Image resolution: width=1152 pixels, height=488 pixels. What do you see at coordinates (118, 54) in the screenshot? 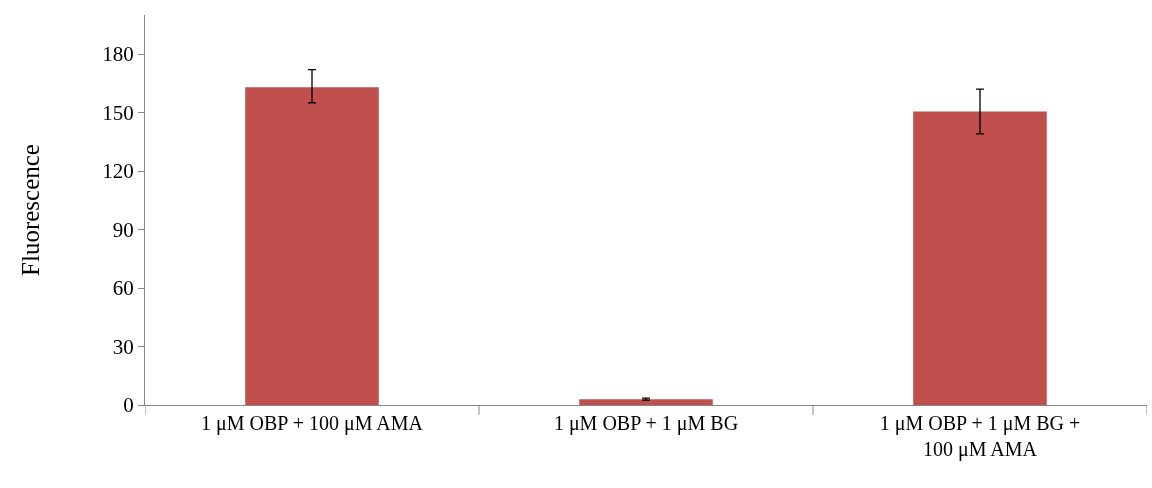
I see `y-tick-label: 180` at bounding box center [118, 54].